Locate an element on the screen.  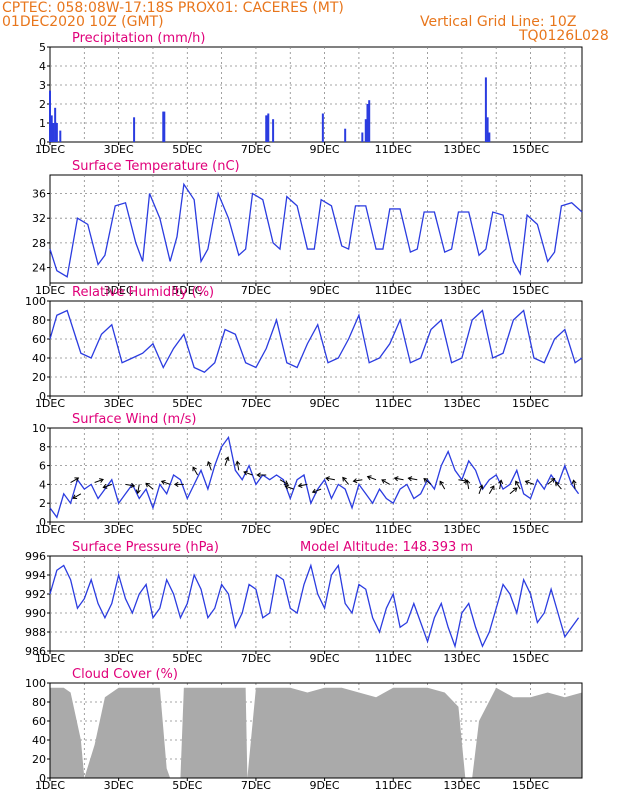
panel-frame is located at coordinates (316, 229).